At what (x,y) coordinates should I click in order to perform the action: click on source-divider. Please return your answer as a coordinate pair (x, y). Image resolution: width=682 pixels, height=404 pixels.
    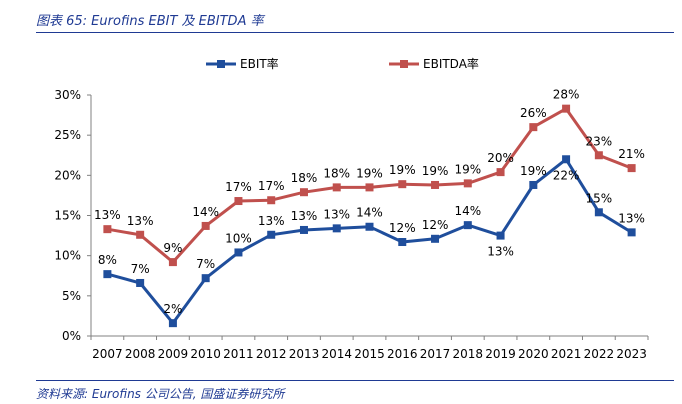
    Looking at the image, I should click on (355, 380).